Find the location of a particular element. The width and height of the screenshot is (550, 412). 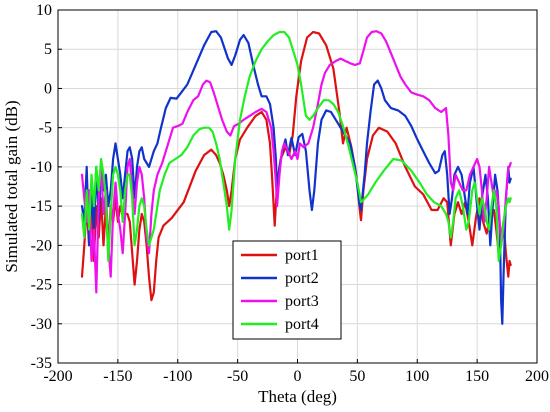

y-tick-label: -15 is located at coordinates (41, 206).